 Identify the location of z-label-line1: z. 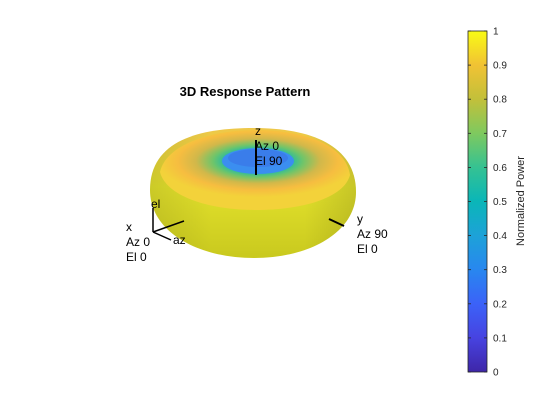
(258, 131).